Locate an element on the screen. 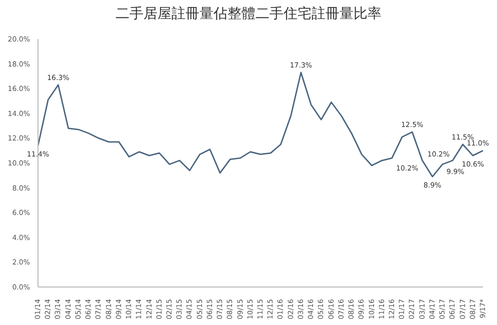 The height and width of the screenshot is (325, 497). chart-title: 二手居屋註冊量佔整體二手住宅註冊量比率 is located at coordinates (248, 14).